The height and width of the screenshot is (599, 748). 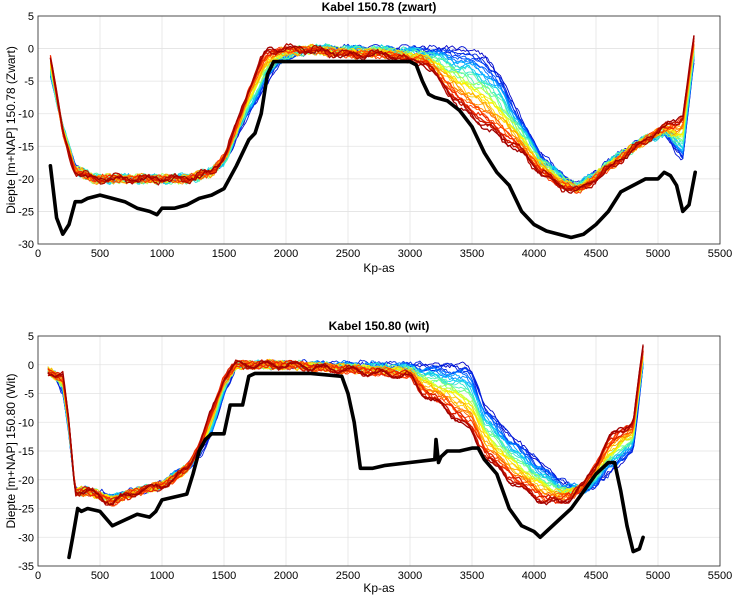 What do you see at coordinates (26, 131) in the screenshot?
I see `y-tick-labels: 5 0 -5 -10 -15 -20 -25 -30` at bounding box center [26, 131].